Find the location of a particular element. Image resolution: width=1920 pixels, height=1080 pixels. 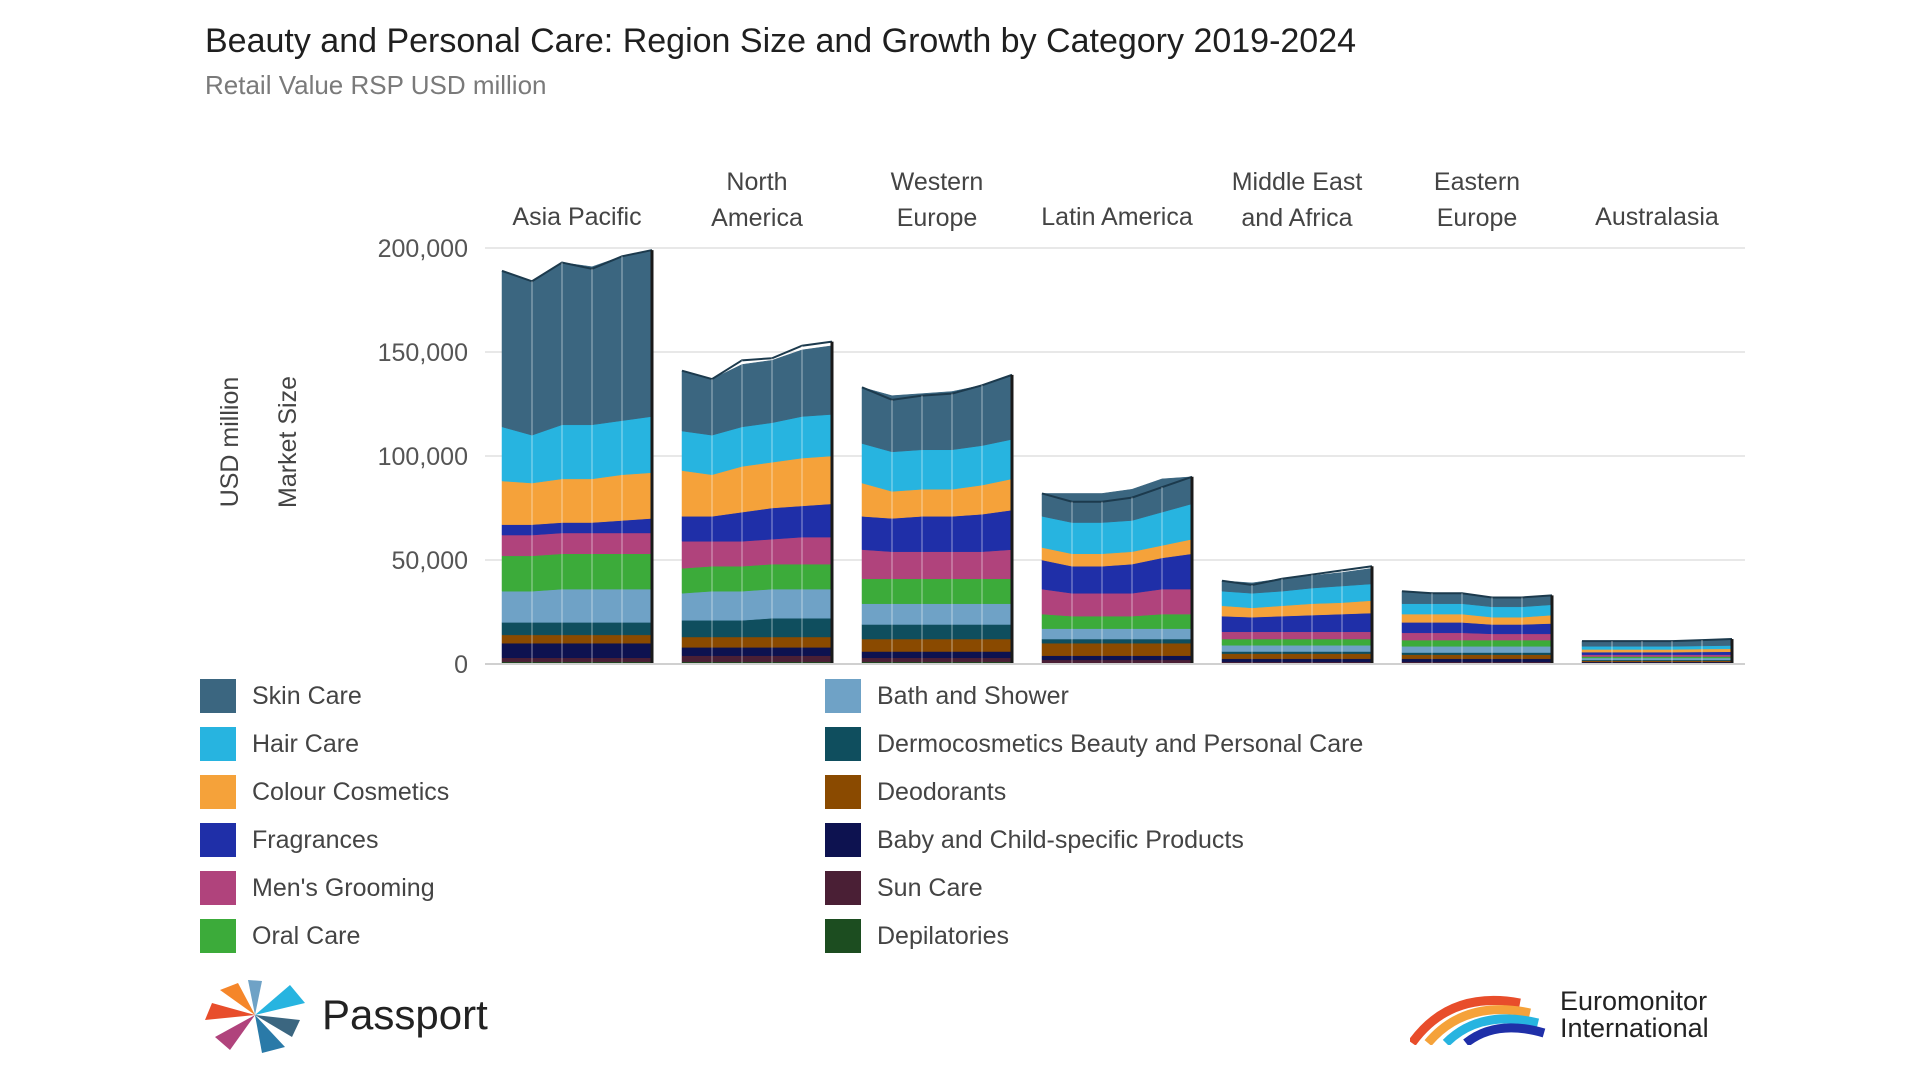

region-label: North is located at coordinates (756, 182).